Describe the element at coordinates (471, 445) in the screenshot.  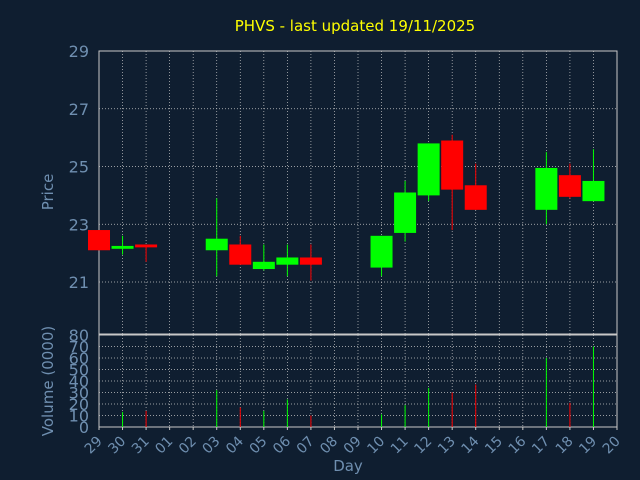
I see `x-tick-label: 14` at that location.